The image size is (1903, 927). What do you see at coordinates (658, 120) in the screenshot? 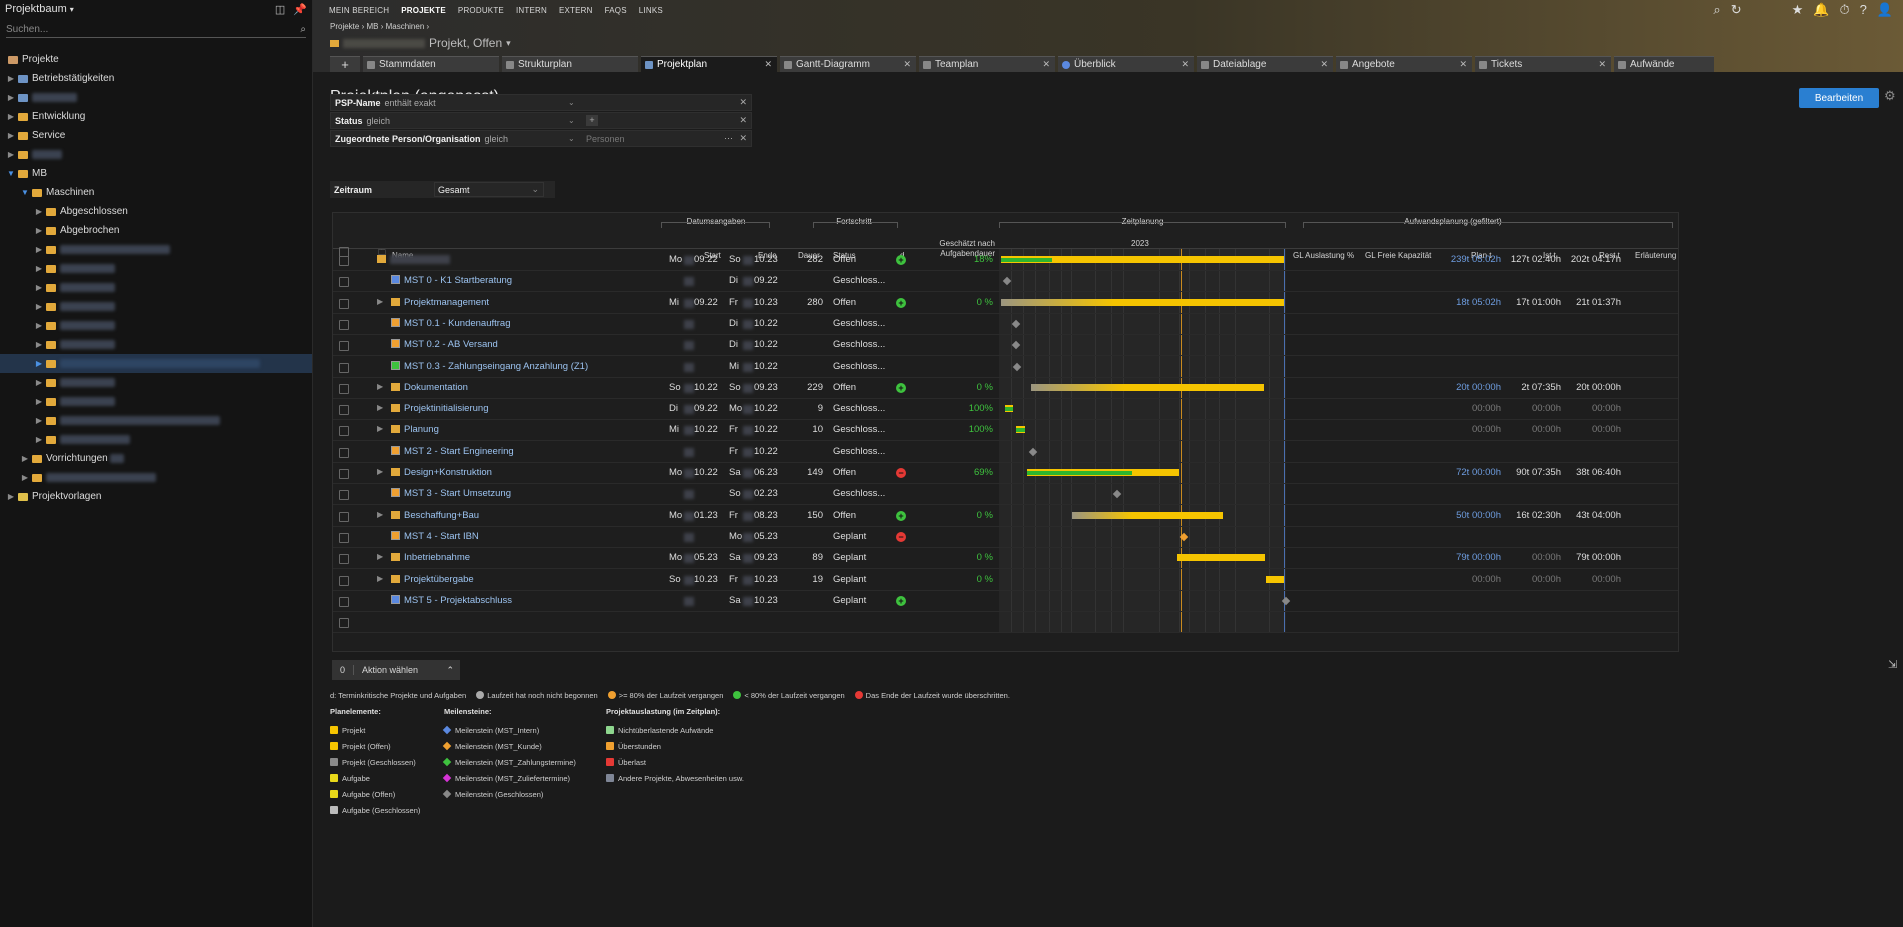
I see `filter-value-input: +` at bounding box center [658, 120].